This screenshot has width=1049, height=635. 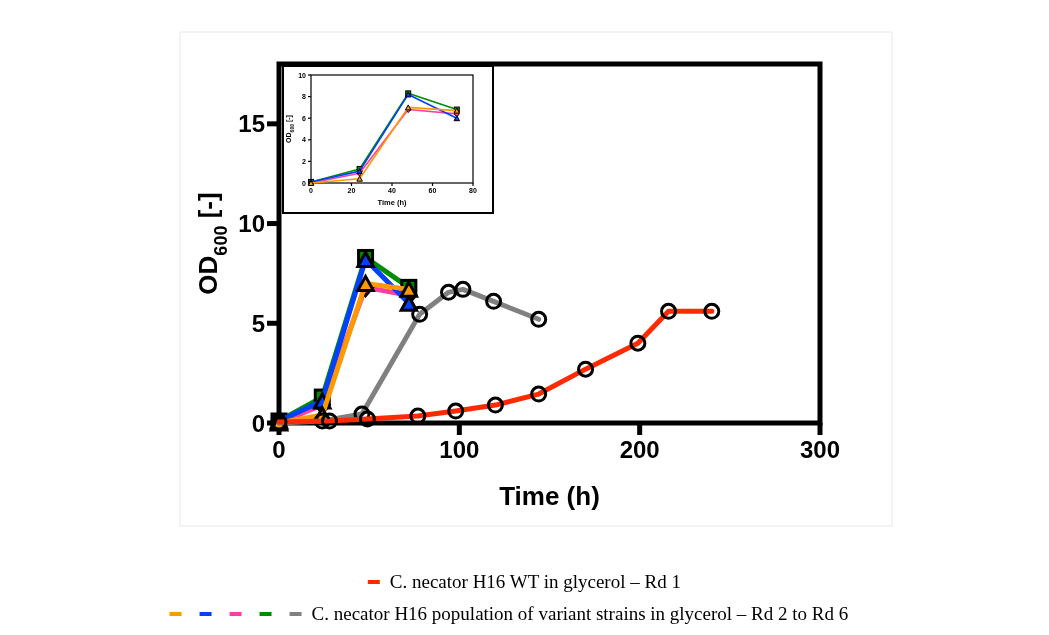 What do you see at coordinates (820, 449) in the screenshot?
I see `x-tick-label: 300` at bounding box center [820, 449].